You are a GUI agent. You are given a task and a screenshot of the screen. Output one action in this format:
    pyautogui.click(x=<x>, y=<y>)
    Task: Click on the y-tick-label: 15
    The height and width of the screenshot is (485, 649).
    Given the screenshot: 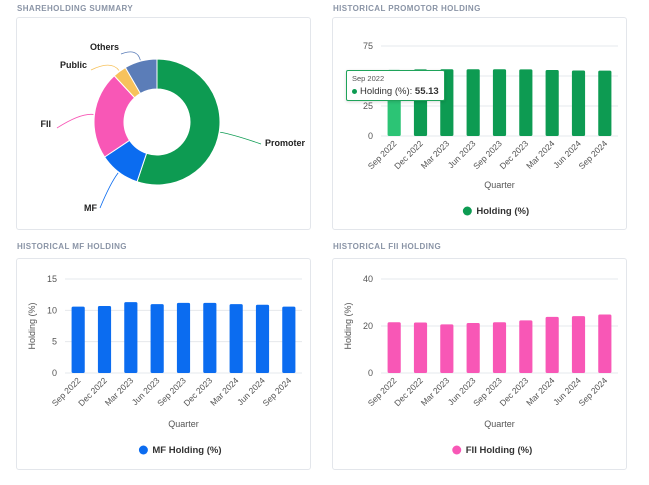 What is the action you would take?
    pyautogui.click(x=52, y=279)
    